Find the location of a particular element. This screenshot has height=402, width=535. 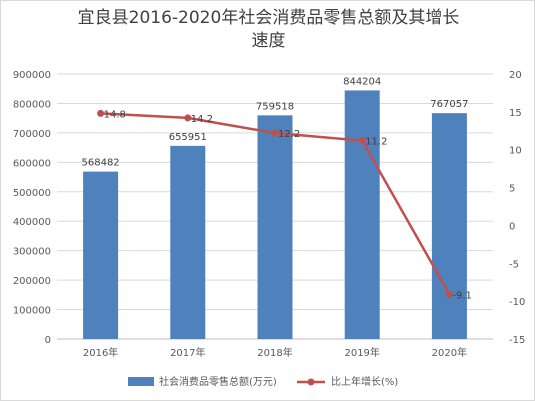

y-left-tick-label: 700000 is located at coordinates (32, 134).